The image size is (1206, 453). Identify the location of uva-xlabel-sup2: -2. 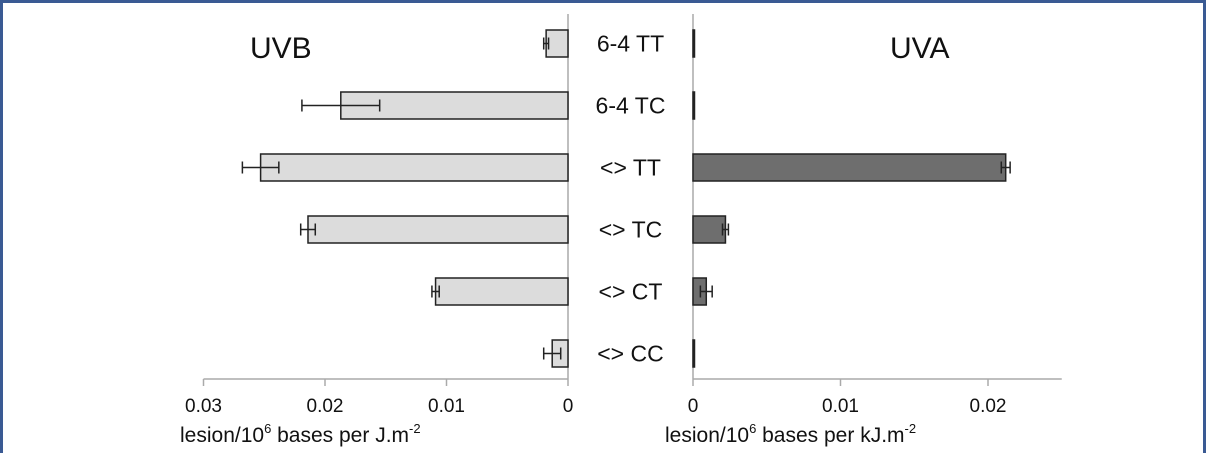
(911, 428).